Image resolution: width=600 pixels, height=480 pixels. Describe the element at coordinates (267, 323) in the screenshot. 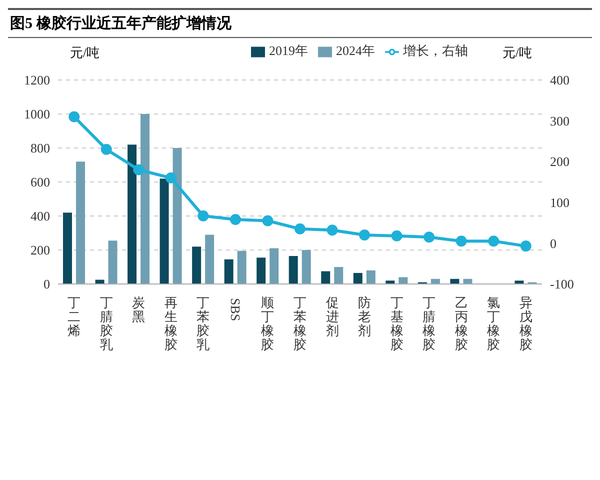

I see `x-tick-label: 顺丁橡胶` at that location.